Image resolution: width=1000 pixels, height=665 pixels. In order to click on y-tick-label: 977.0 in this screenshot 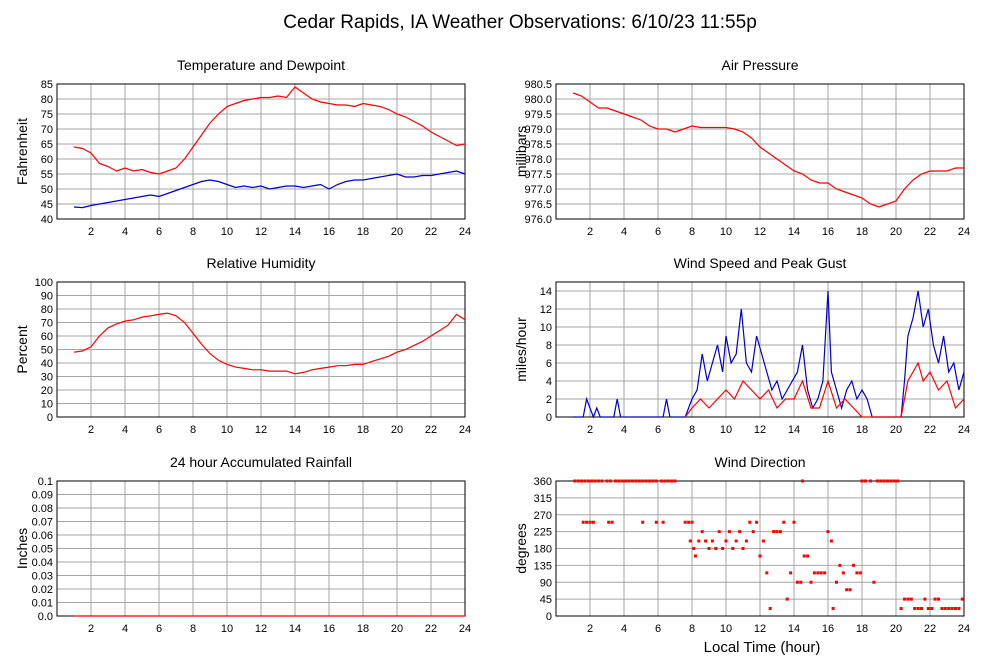, I will do `click(538, 190)`.